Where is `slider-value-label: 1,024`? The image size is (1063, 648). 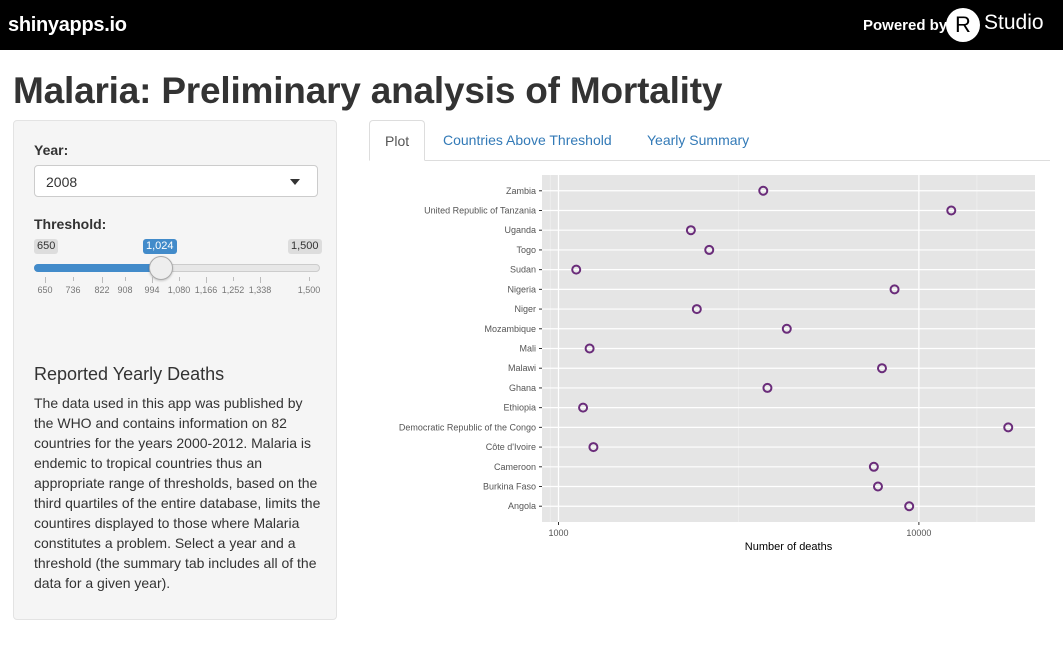
slider-value-label: 1,024 is located at coordinates (160, 246).